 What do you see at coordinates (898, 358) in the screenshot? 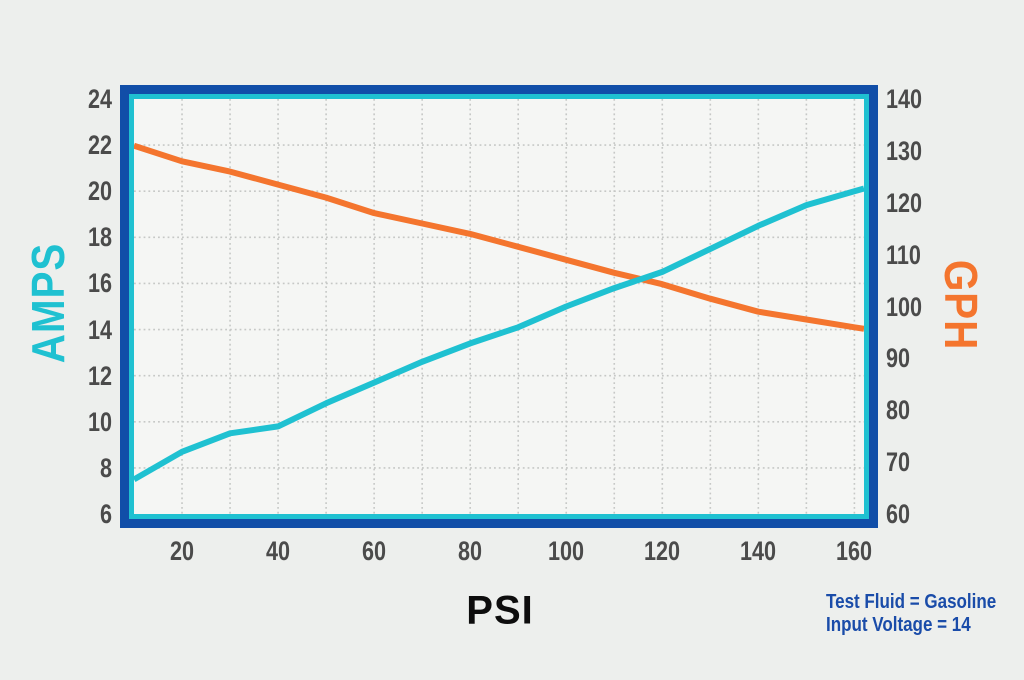
I see `right-axis-tick: 90` at bounding box center [898, 358].